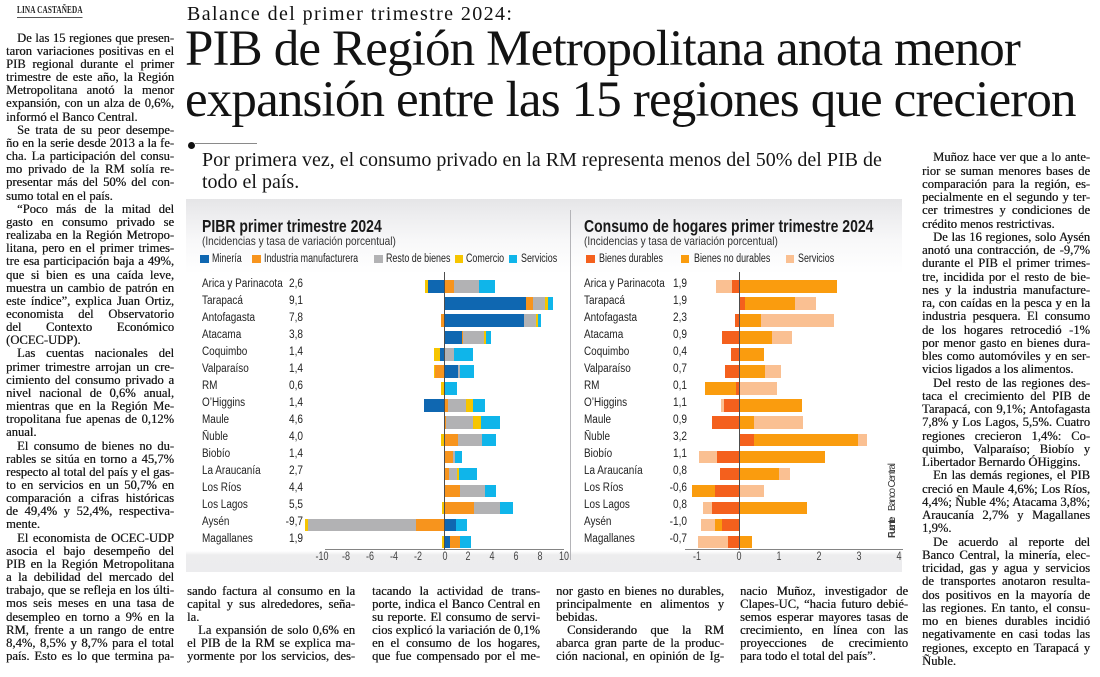  Describe the element at coordinates (892, 527) in the screenshot. I see `svg-text: Fuente` at that location.